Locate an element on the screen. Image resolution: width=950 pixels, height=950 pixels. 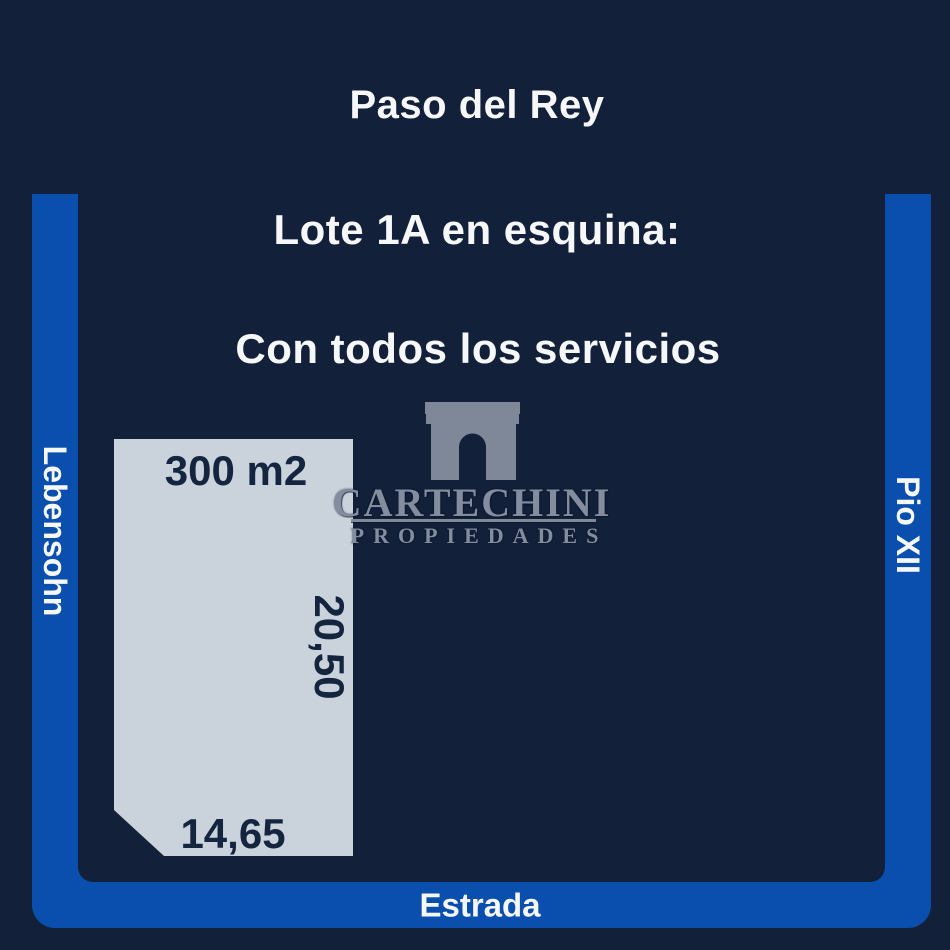
street-label-estrada: Estrada is located at coordinates (480, 905).